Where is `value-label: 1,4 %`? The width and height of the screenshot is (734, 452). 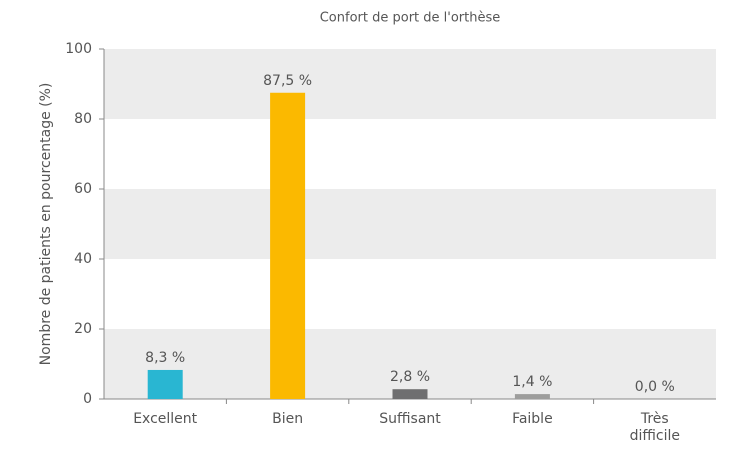
value-label: 1,4 % is located at coordinates (532, 382).